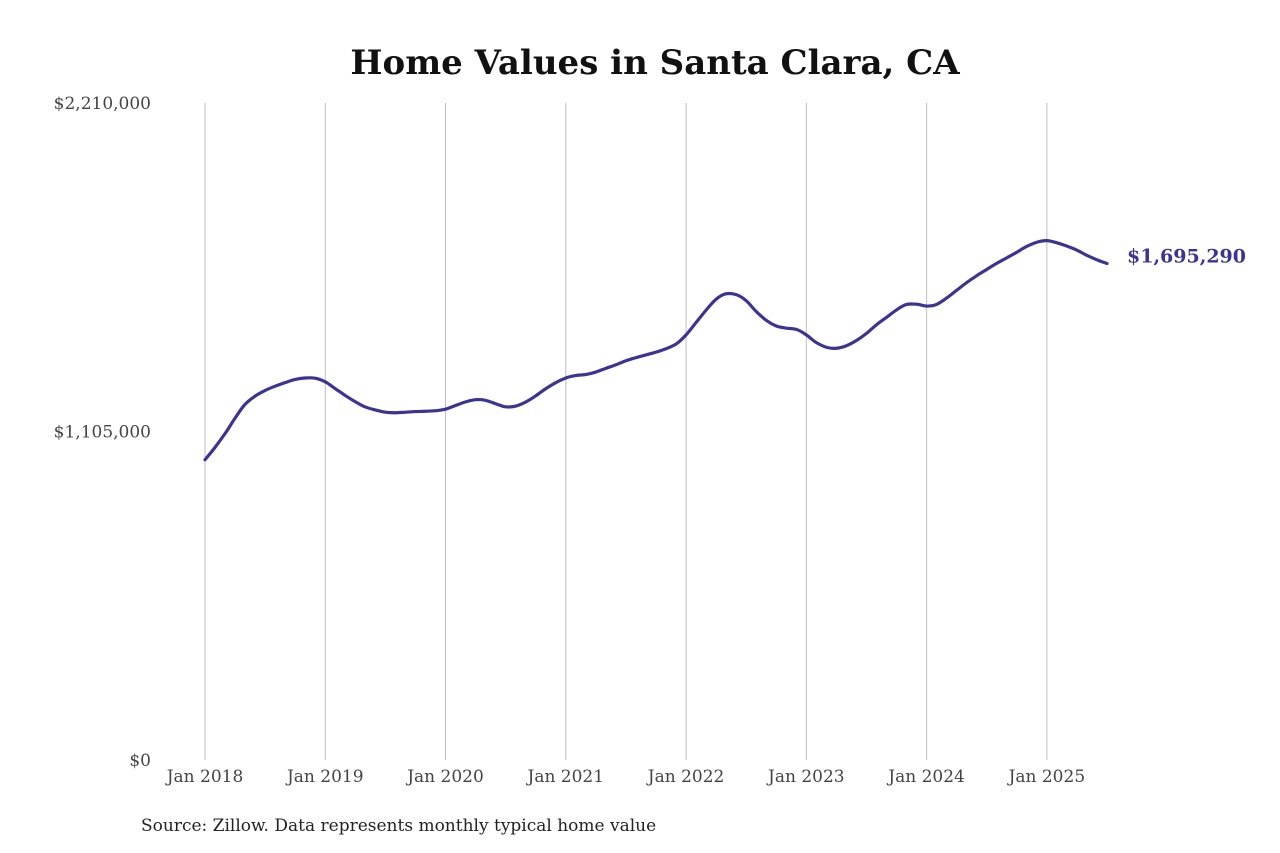 Image resolution: width=1280 pixels, height=853 pixels. I want to click on y-tick-label: $0, so click(140, 761).